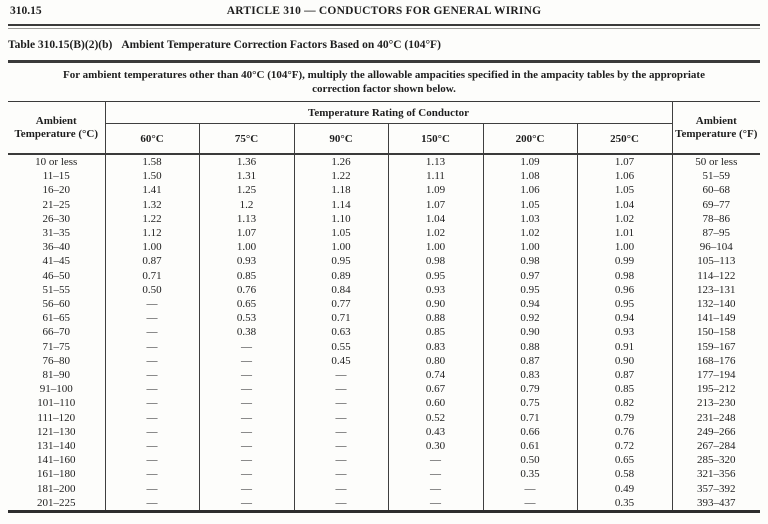 The width and height of the screenshot is (768, 524). I want to click on ambient-c-cell: 11–15, so click(56, 176).